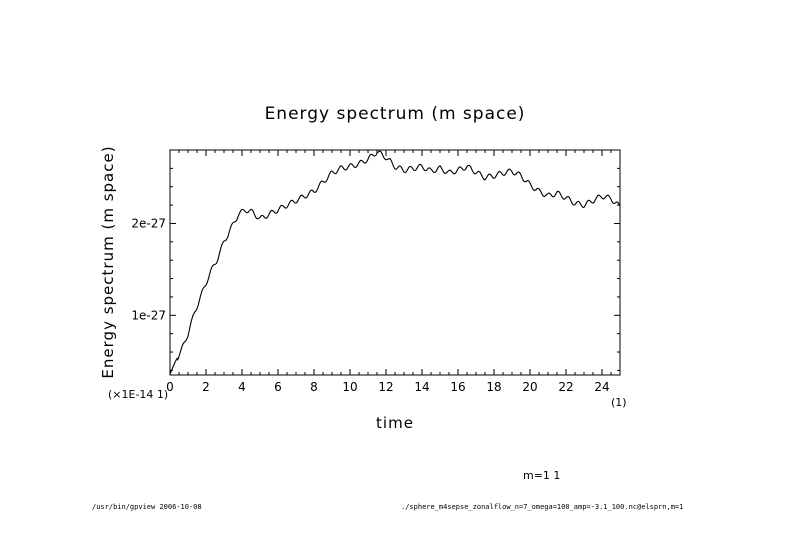  I want to click on x-axis-tick-labels: 0 2 4 6 8 10 12 14 16 18 20 22 24, so click(387, 387).